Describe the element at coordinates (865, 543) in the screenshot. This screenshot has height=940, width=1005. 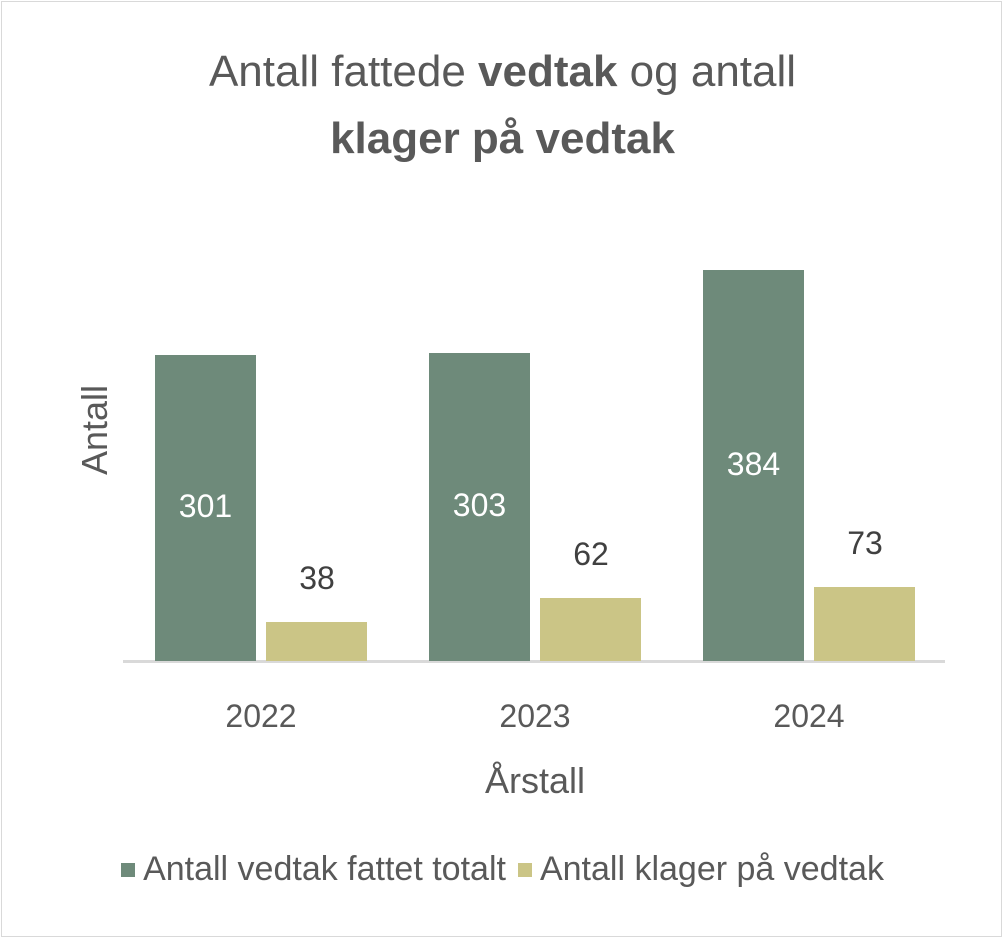
I see `data-label: 73` at that location.